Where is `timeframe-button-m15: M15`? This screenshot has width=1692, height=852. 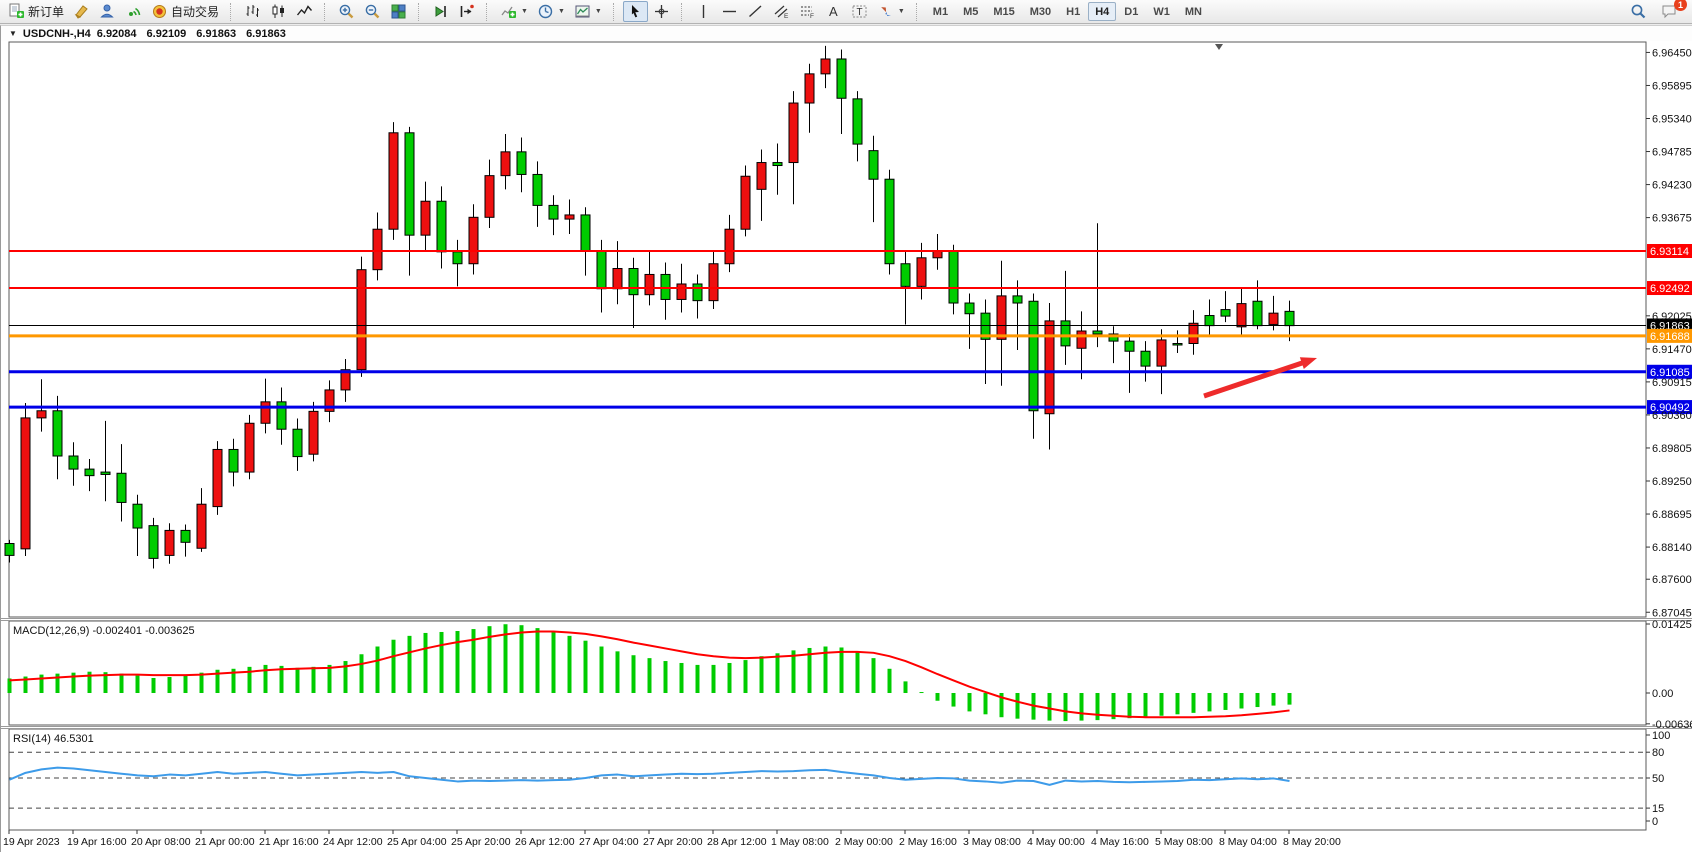
timeframe-button-m15: M15 is located at coordinates (1004, 12).